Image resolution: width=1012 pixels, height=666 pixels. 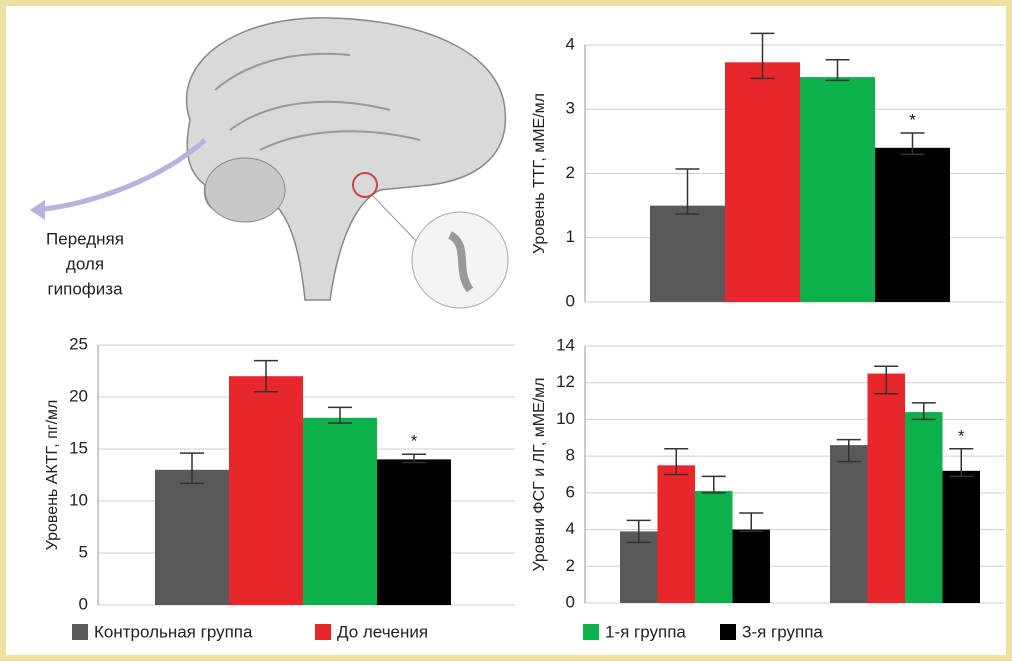 What do you see at coordinates (565, 381) in the screenshot?
I see `y-tick-label: 12` at bounding box center [565, 381].